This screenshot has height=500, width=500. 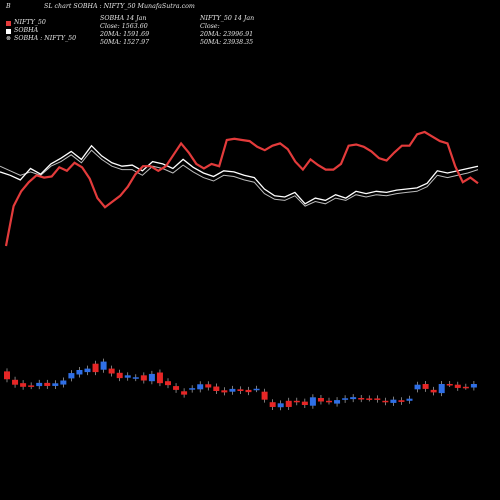 I want to click on candlestick-group, so click(x=240, y=384).